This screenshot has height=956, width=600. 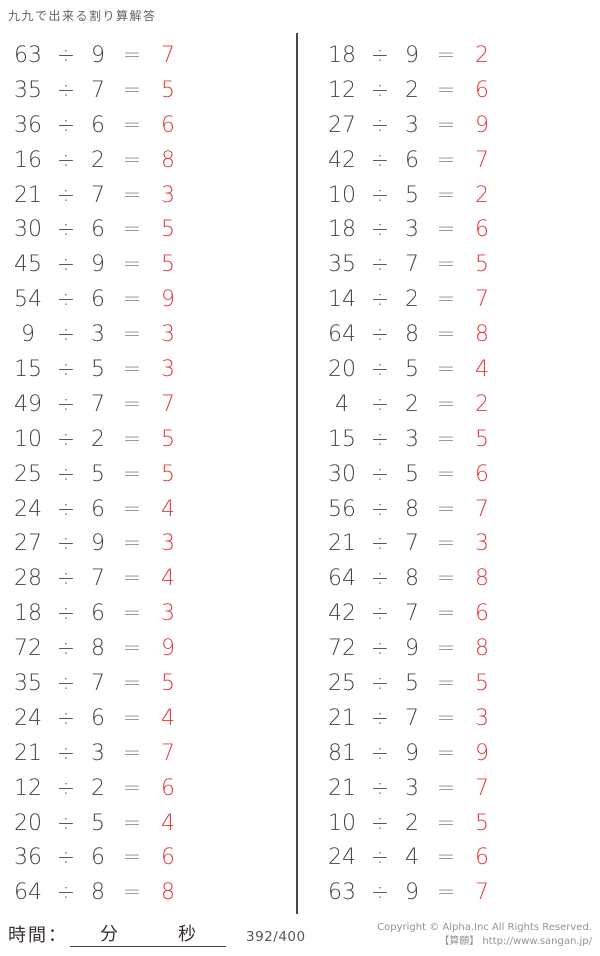 What do you see at coordinates (143, 578) in the screenshot?
I see `equation-row: 28 ÷ 7 = 4` at bounding box center [143, 578].